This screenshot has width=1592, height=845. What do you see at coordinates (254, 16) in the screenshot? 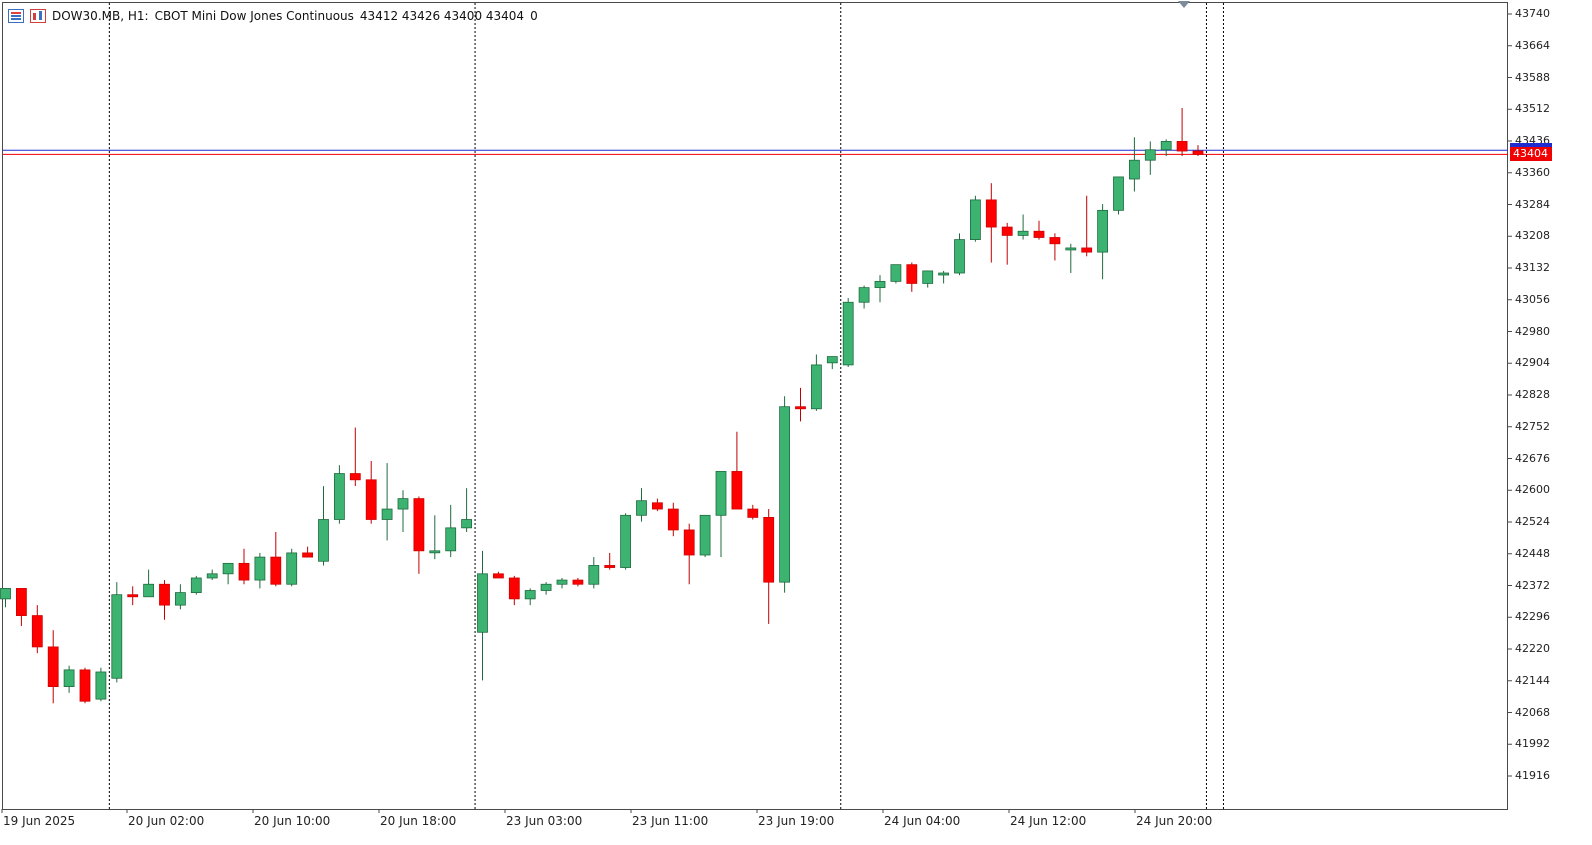
I see `symbol-description: CBOT Mini Dow Jones Continuous` at bounding box center [254, 16].